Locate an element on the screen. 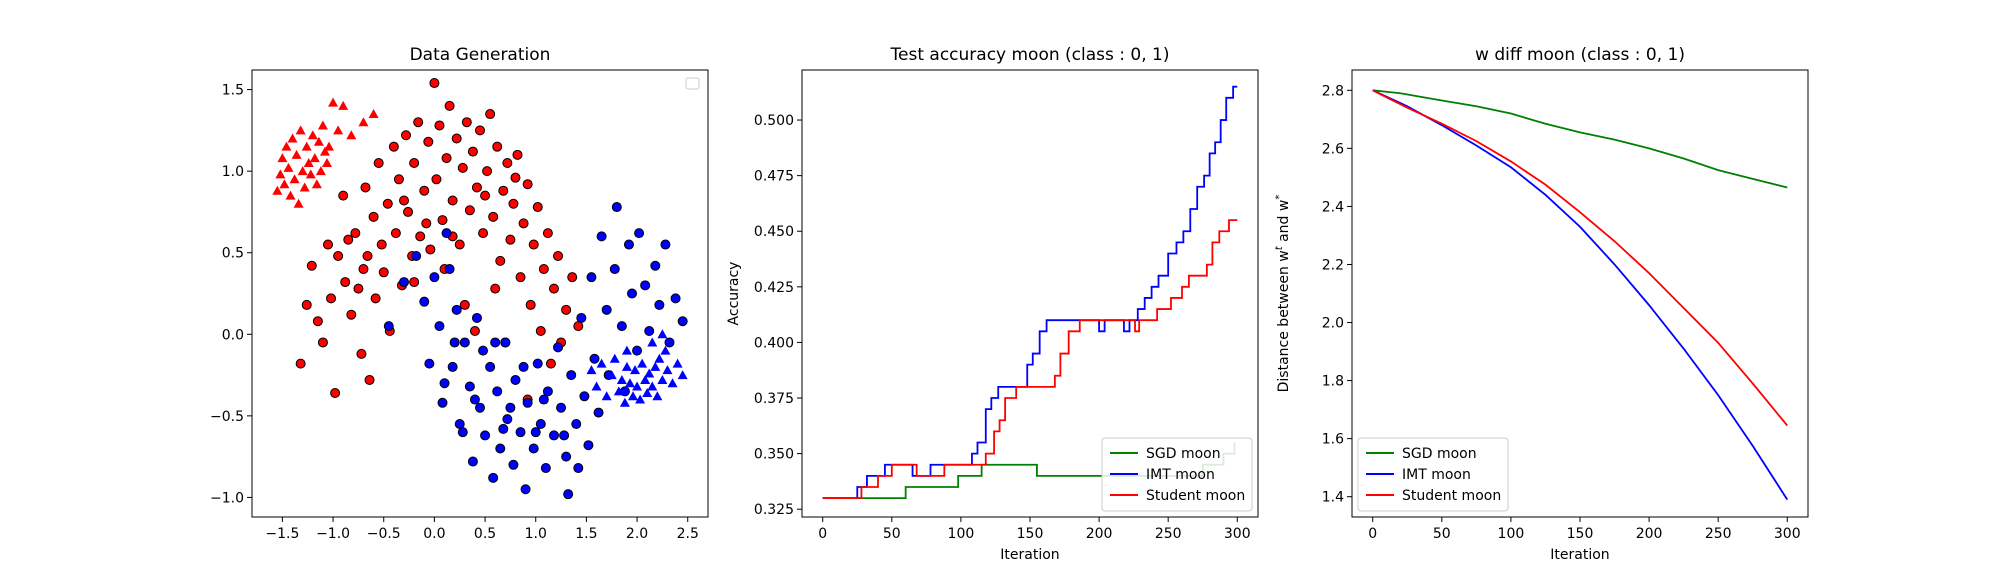 The height and width of the screenshot is (580, 2000). x-tick-label: 0.5 is located at coordinates (485, 534).